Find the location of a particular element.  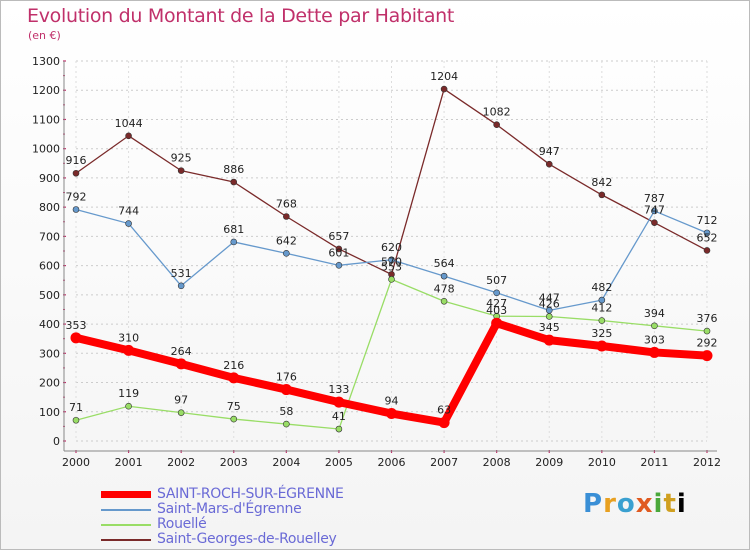

x-tick-label: 2006 is located at coordinates (392, 462).